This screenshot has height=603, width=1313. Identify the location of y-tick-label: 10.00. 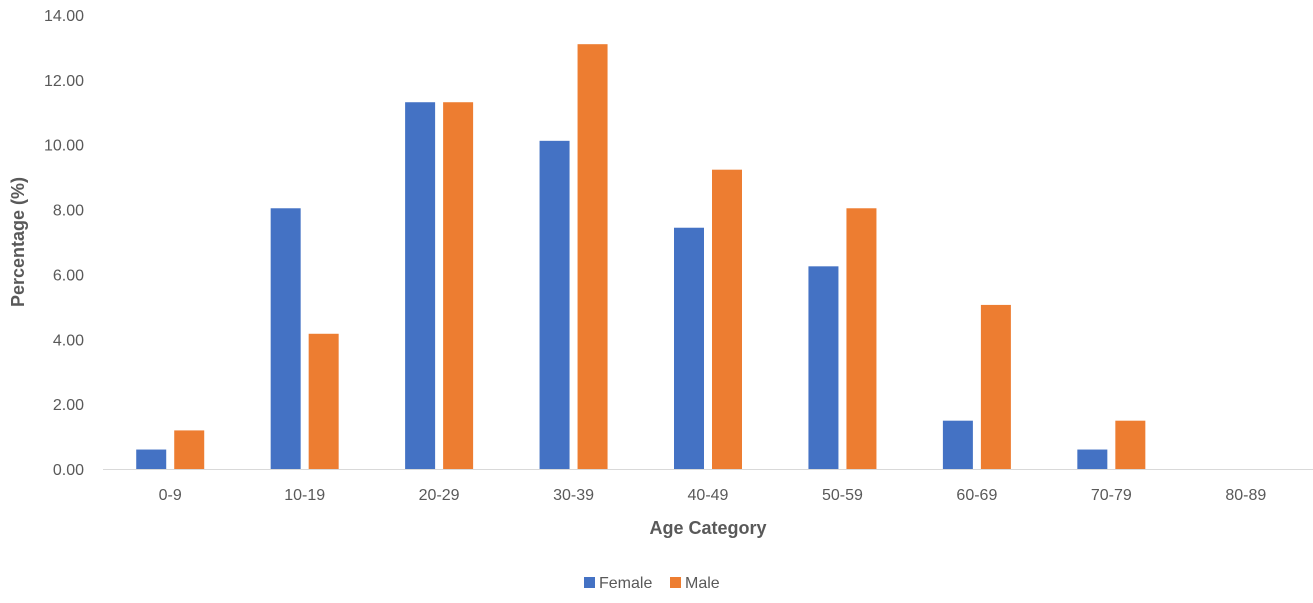
(64, 146).